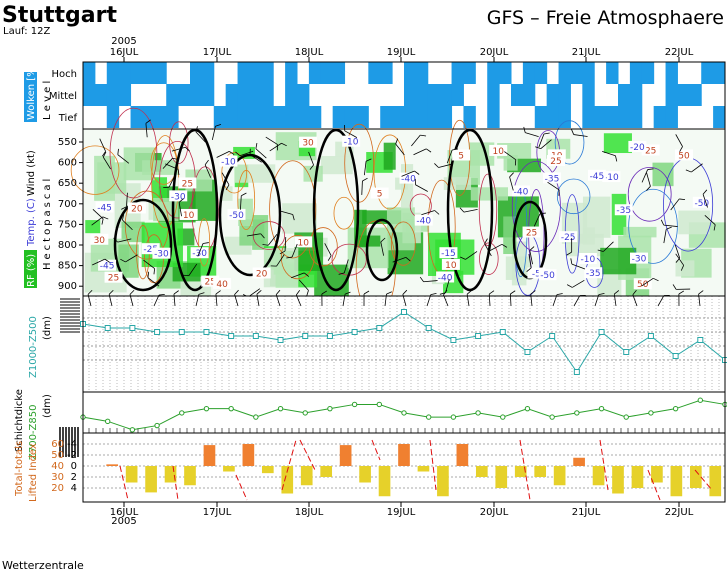 The image size is (727, 577). Describe the element at coordinates (123, 521) in the screenshot. I see `year-bottom: 2005` at that location.